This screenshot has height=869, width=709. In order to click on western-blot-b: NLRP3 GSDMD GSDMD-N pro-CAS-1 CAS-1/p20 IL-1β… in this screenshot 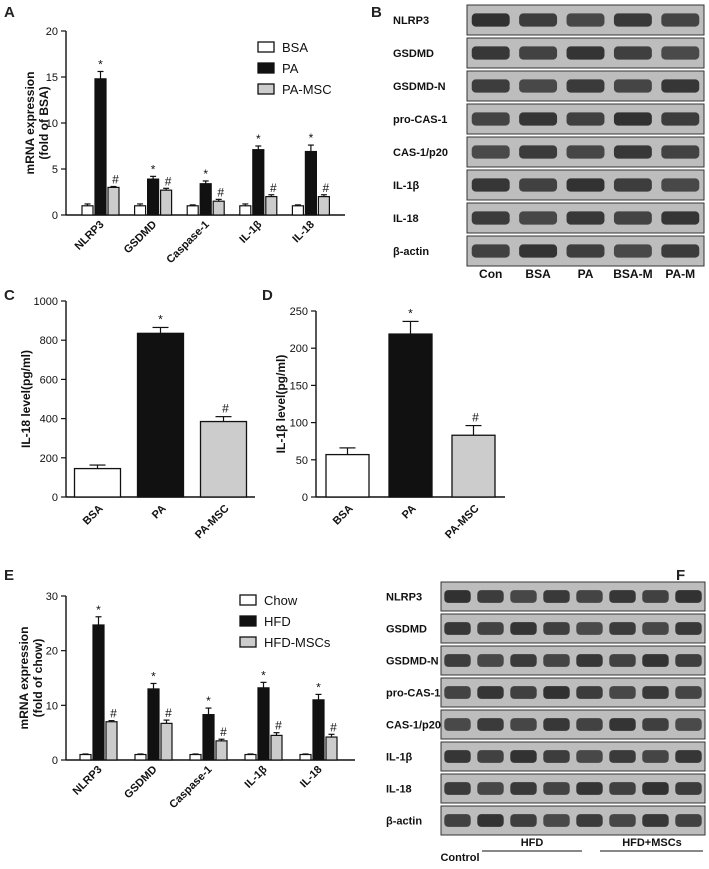, I will do `click(549, 142)`.